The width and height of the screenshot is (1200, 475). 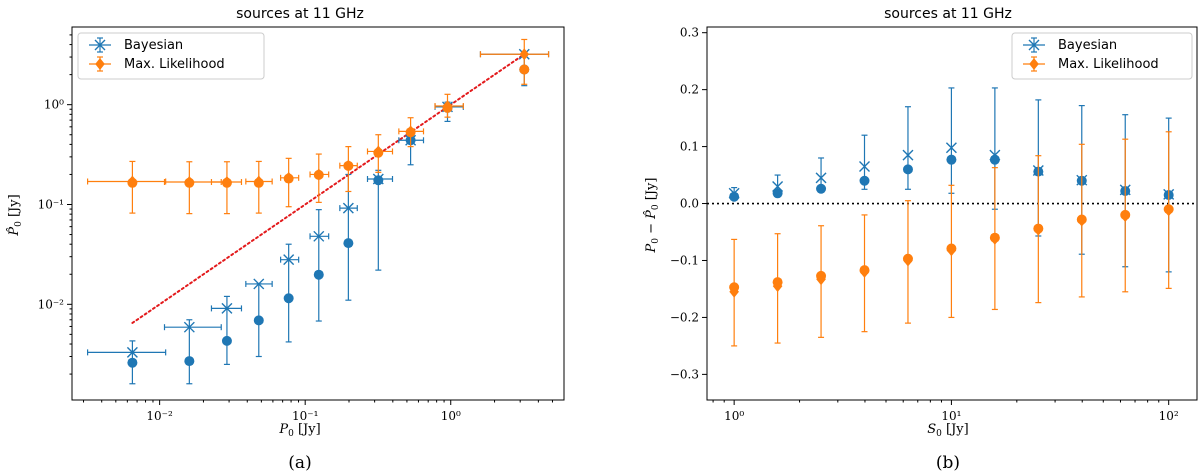 I want to click on legend-b-bayesian-label: Bayesian, so click(x=1087, y=45).